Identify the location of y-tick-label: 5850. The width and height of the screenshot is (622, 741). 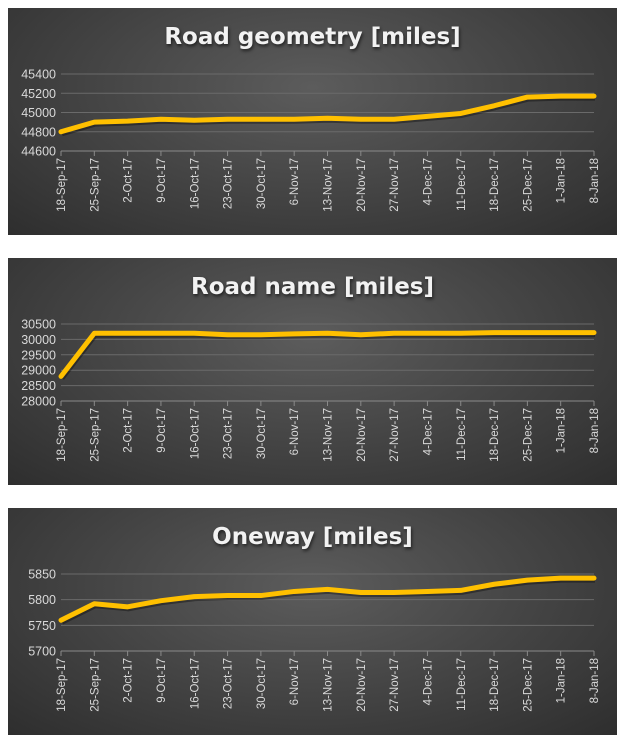
(42, 575).